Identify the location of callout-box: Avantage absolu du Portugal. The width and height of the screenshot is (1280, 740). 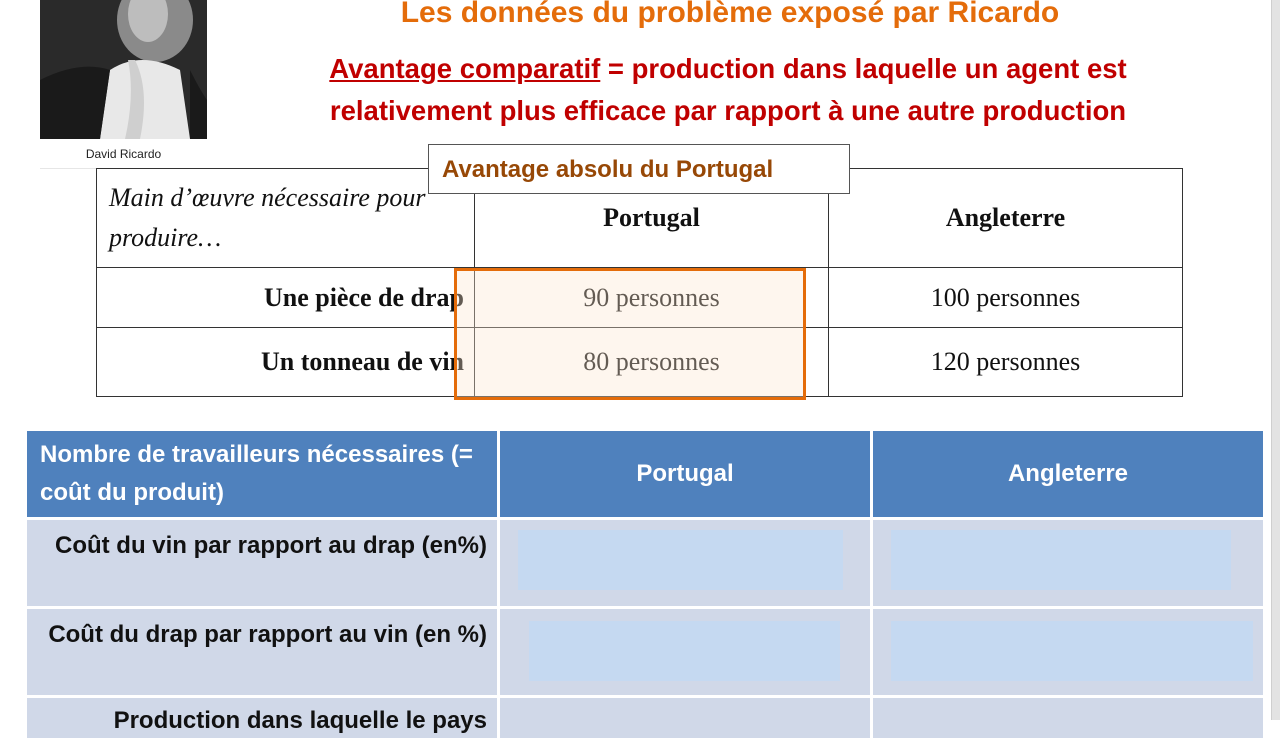
(639, 169).